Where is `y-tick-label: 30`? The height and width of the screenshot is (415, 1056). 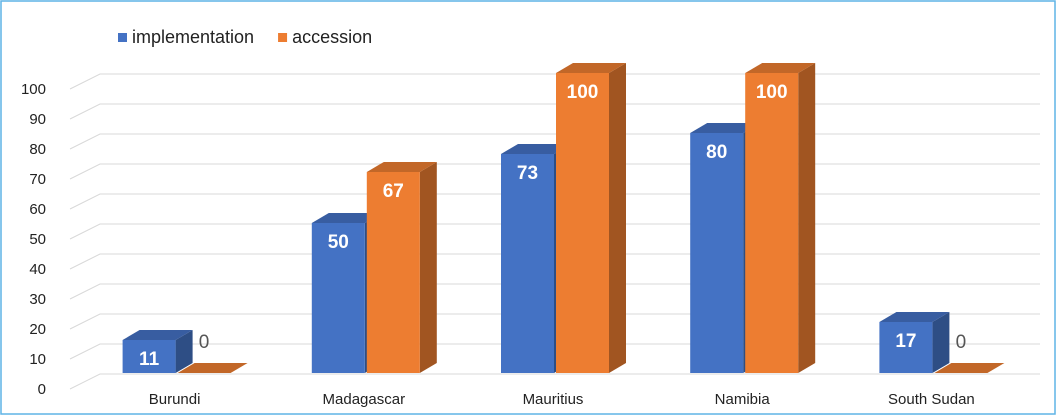 y-tick-label: 30 is located at coordinates (37, 299).